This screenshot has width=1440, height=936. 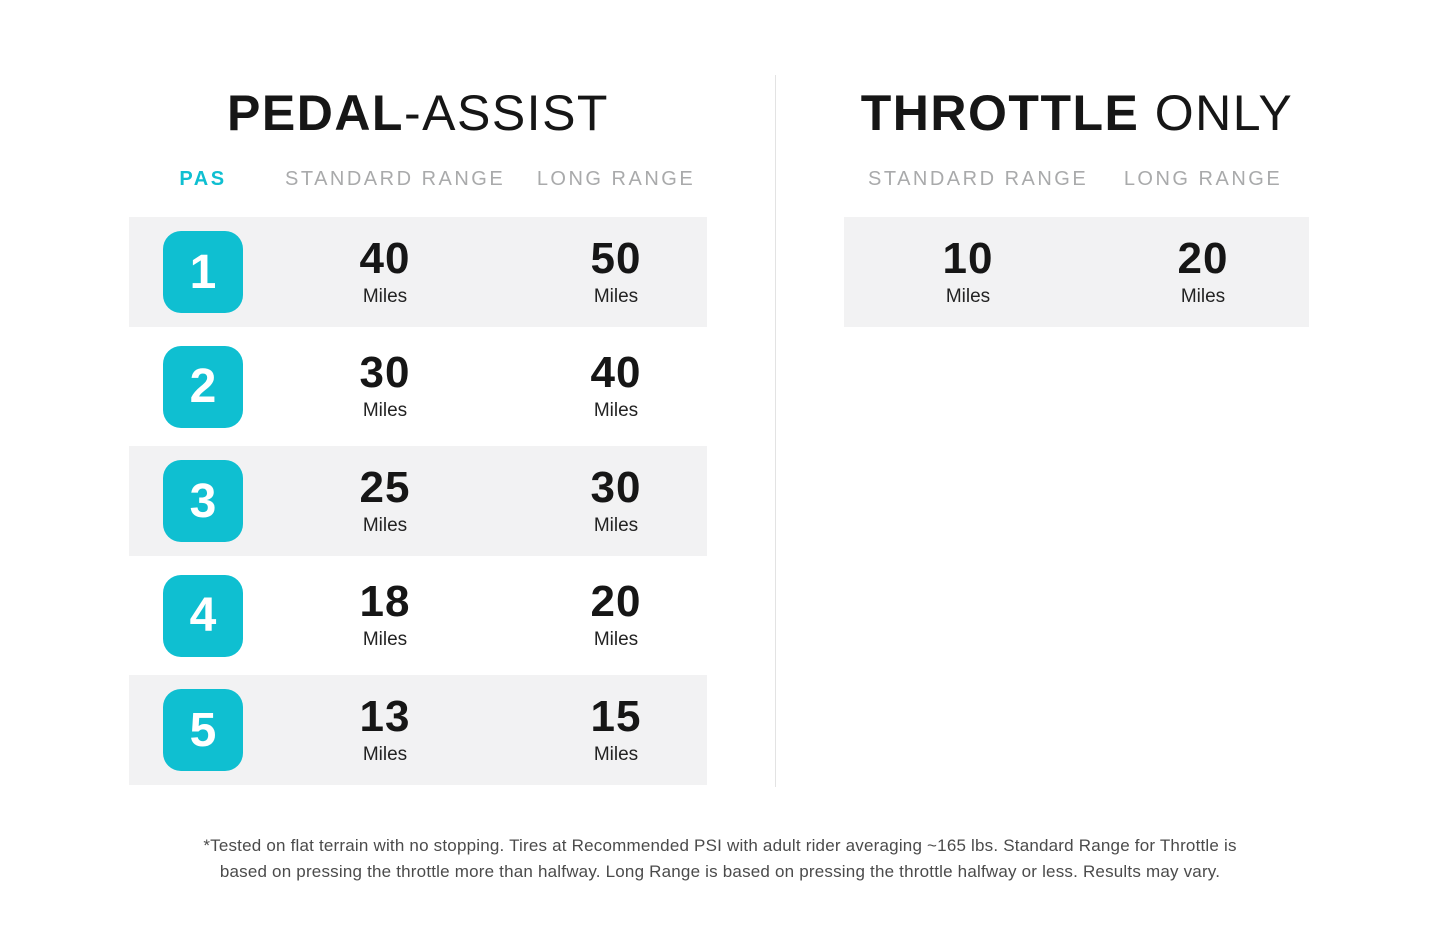 I want to click on range-number: 25, so click(x=385, y=487).